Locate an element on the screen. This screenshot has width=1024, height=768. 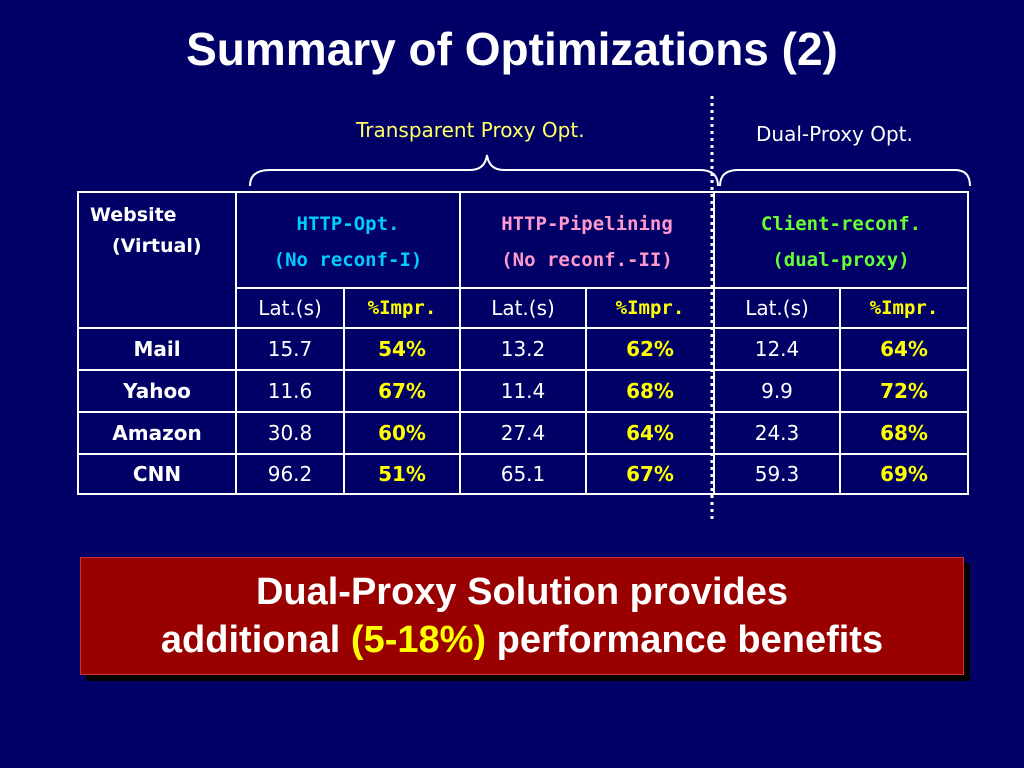
website-header-line1: Website is located at coordinates (133, 215).